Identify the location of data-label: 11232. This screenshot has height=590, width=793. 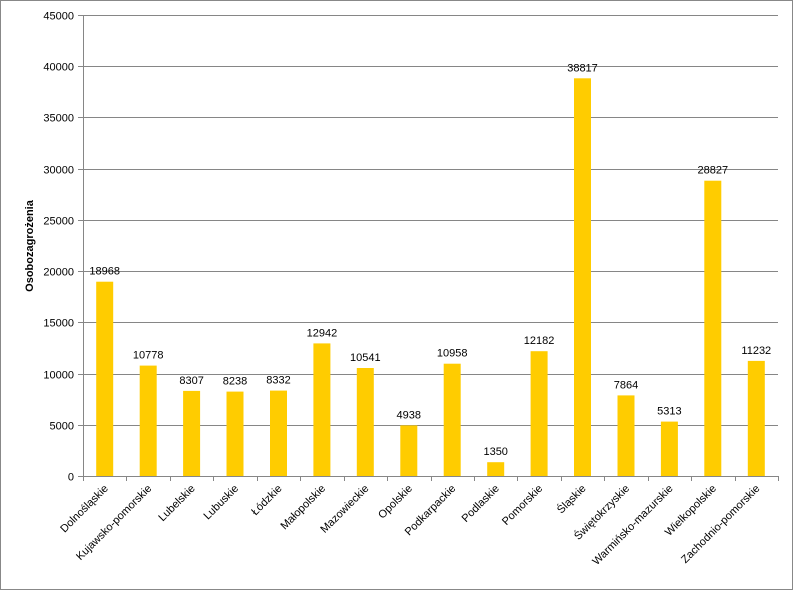
(756, 351).